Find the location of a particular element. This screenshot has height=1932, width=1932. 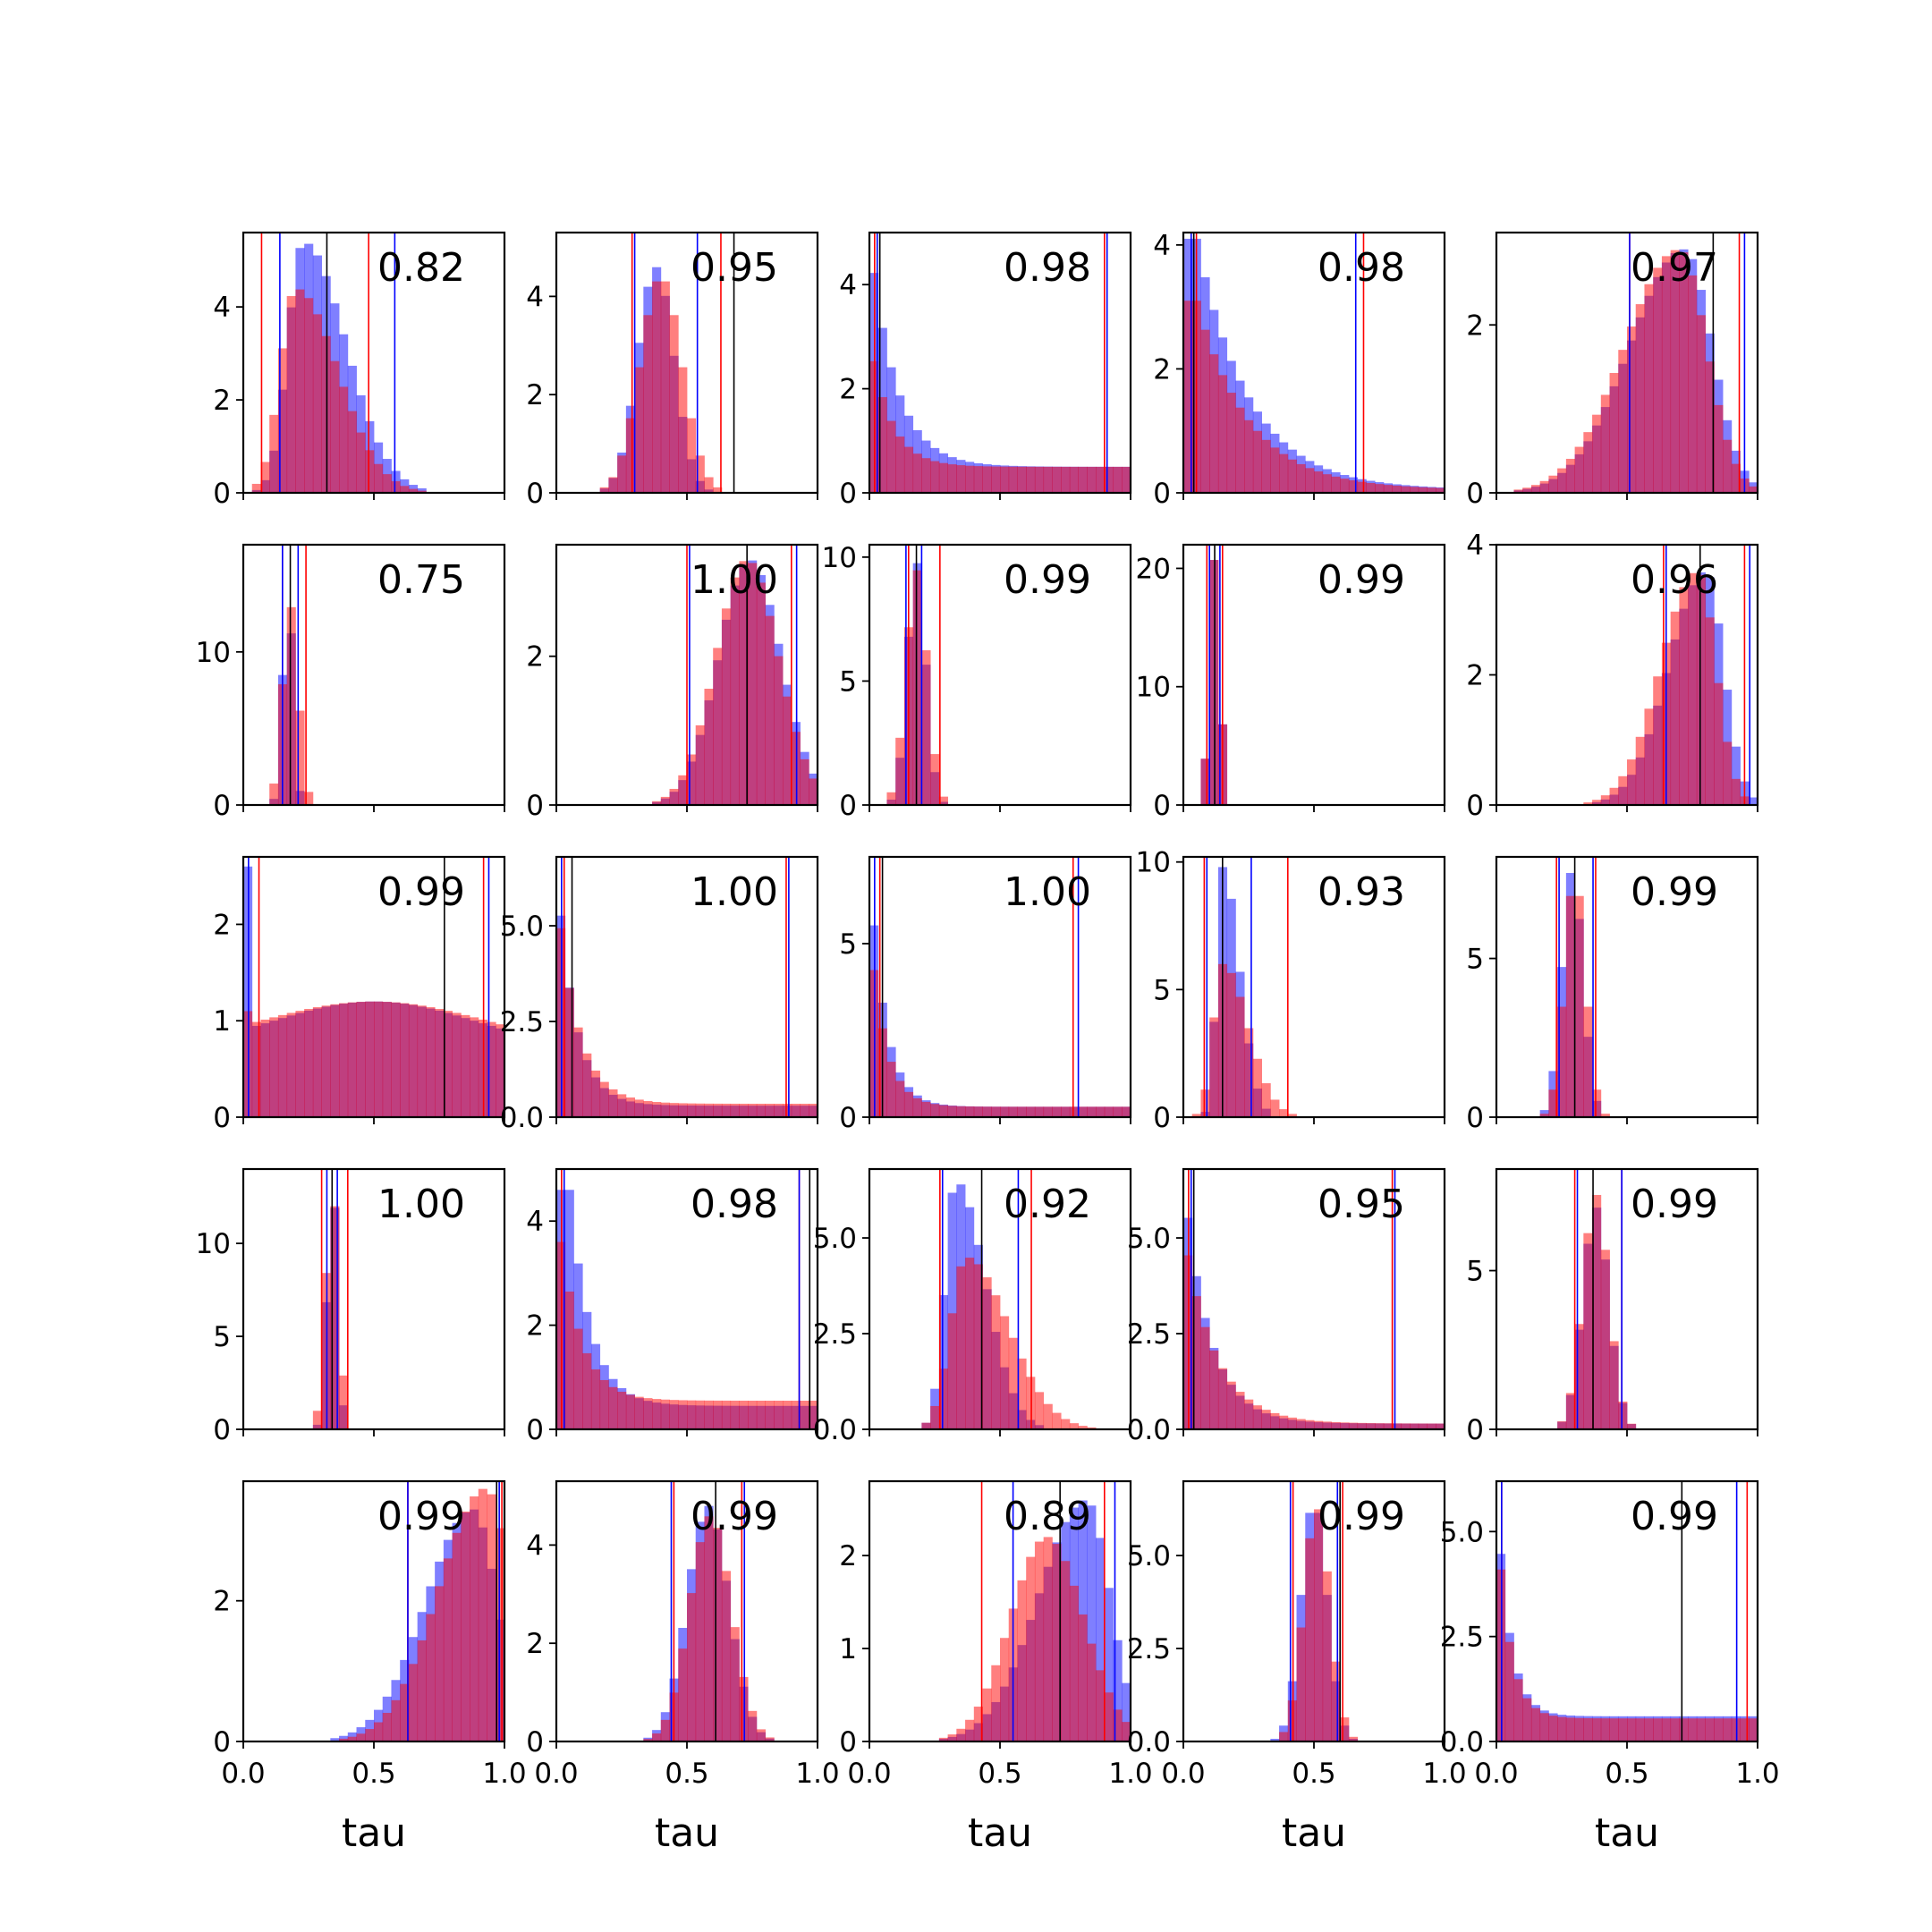

panel-annotation: 0.95 is located at coordinates (734, 268).